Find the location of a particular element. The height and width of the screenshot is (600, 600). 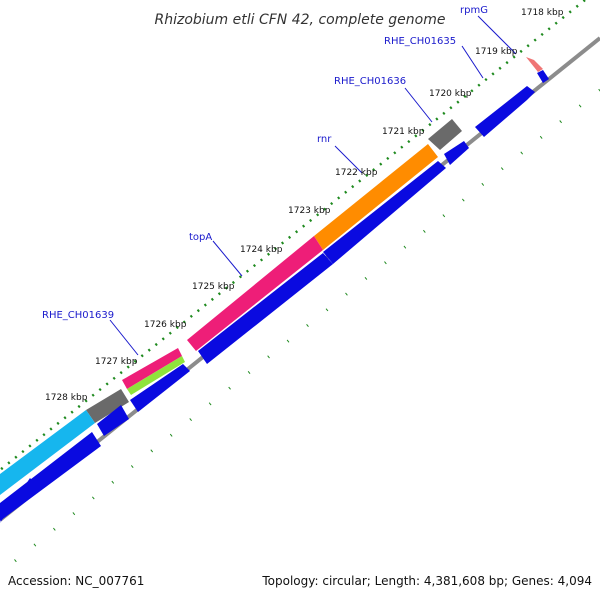

feature-RHE_CH01636 is located at coordinates (445, 134).